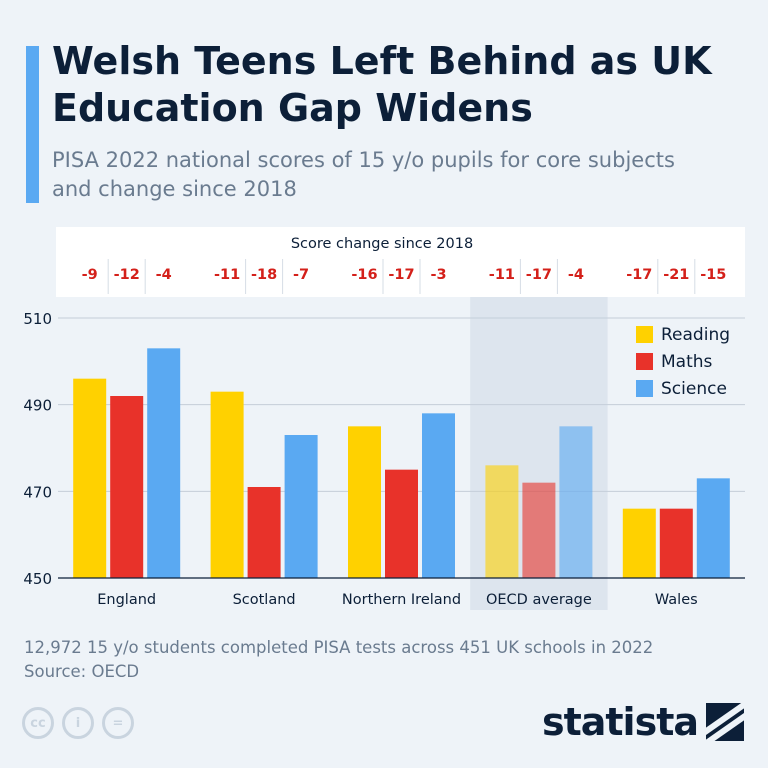  I want to click on change-label: -7, so click(301, 275).